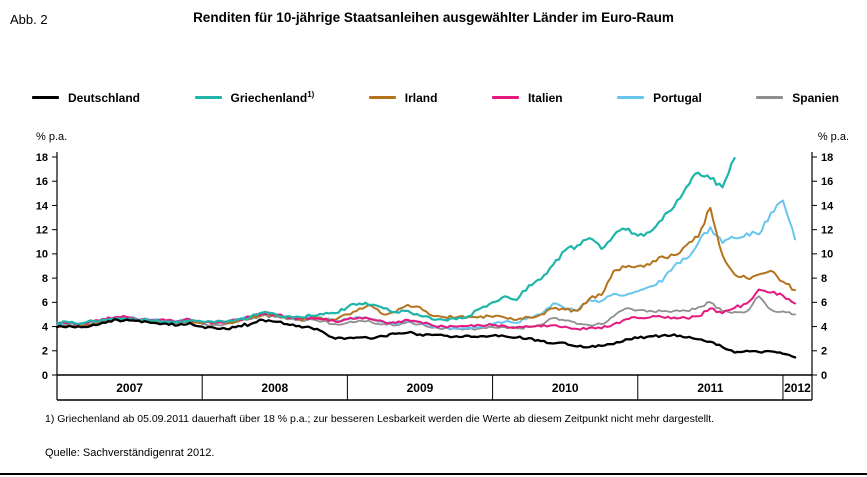 Image resolution: width=867 pixels, height=477 pixels. I want to click on legend-item-portugal: Portugal, so click(659, 97).